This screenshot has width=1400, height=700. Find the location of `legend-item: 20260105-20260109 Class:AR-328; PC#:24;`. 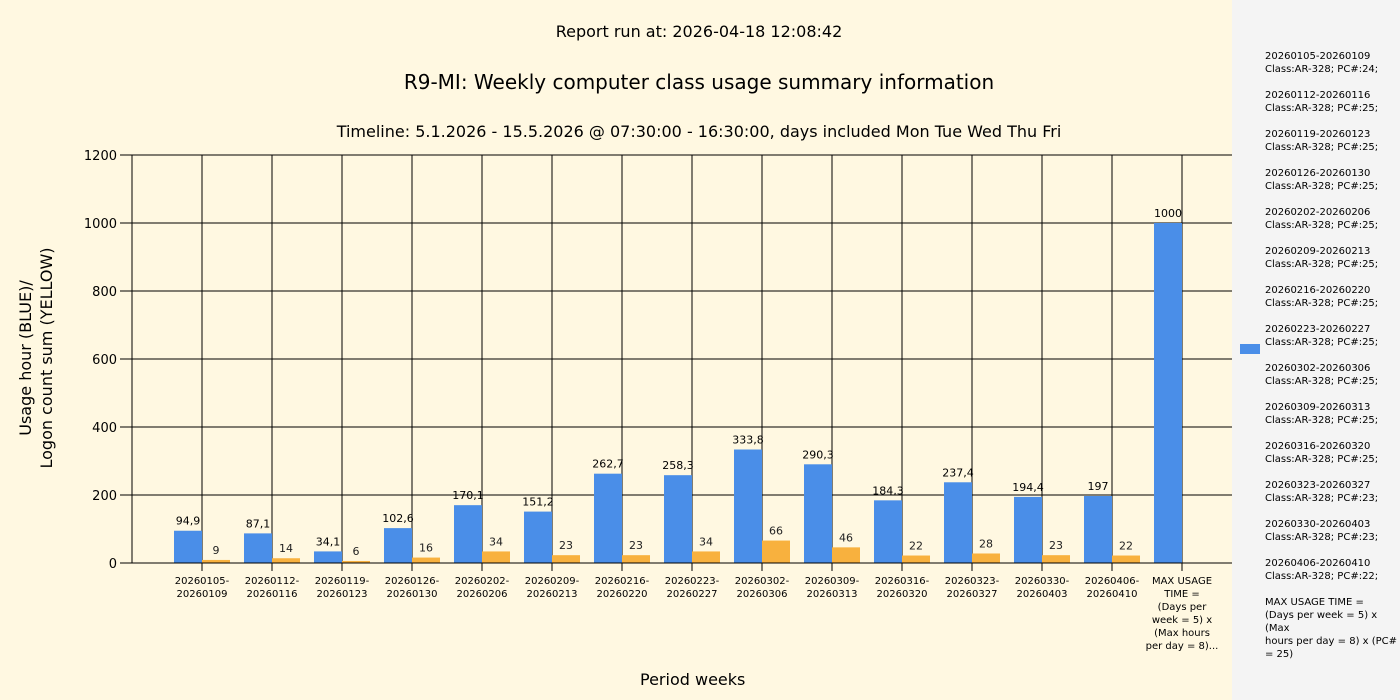

legend-item: 20260105-20260109 Class:AR-328; PC#:24; is located at coordinates (1322, 63).